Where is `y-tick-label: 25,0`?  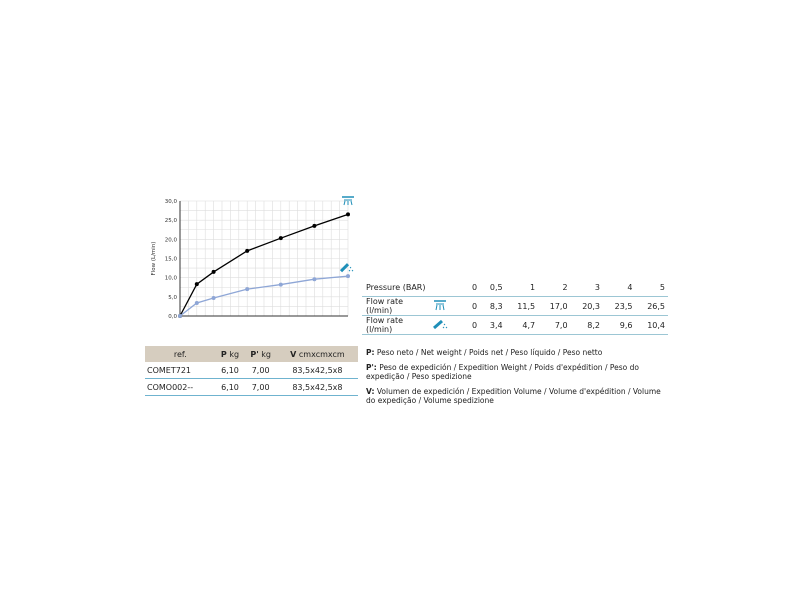 y-tick-label: 25,0 is located at coordinates (171, 221).